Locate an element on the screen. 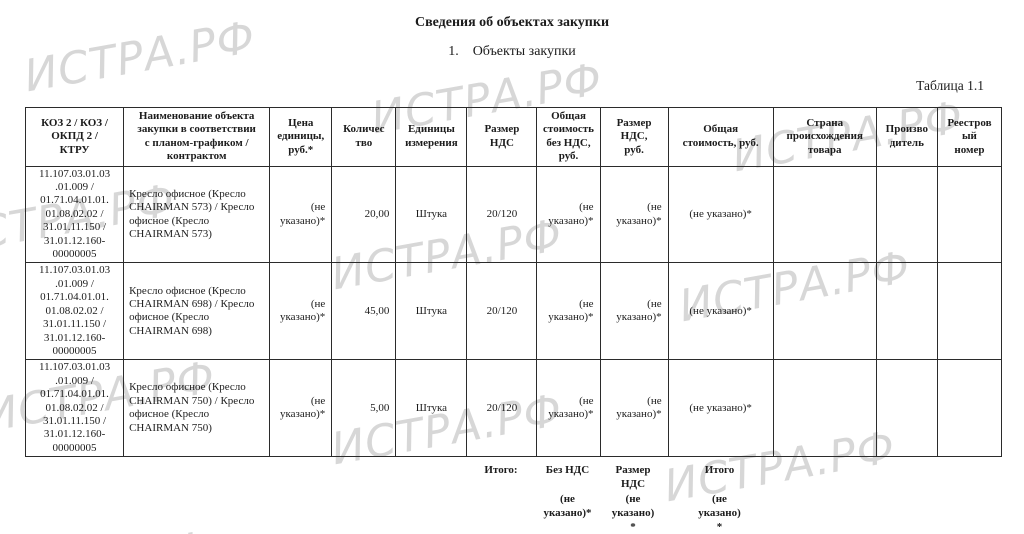 The height and width of the screenshot is (534, 1024). col-header-vat-amount: Размер НДС, руб. is located at coordinates (634, 137).